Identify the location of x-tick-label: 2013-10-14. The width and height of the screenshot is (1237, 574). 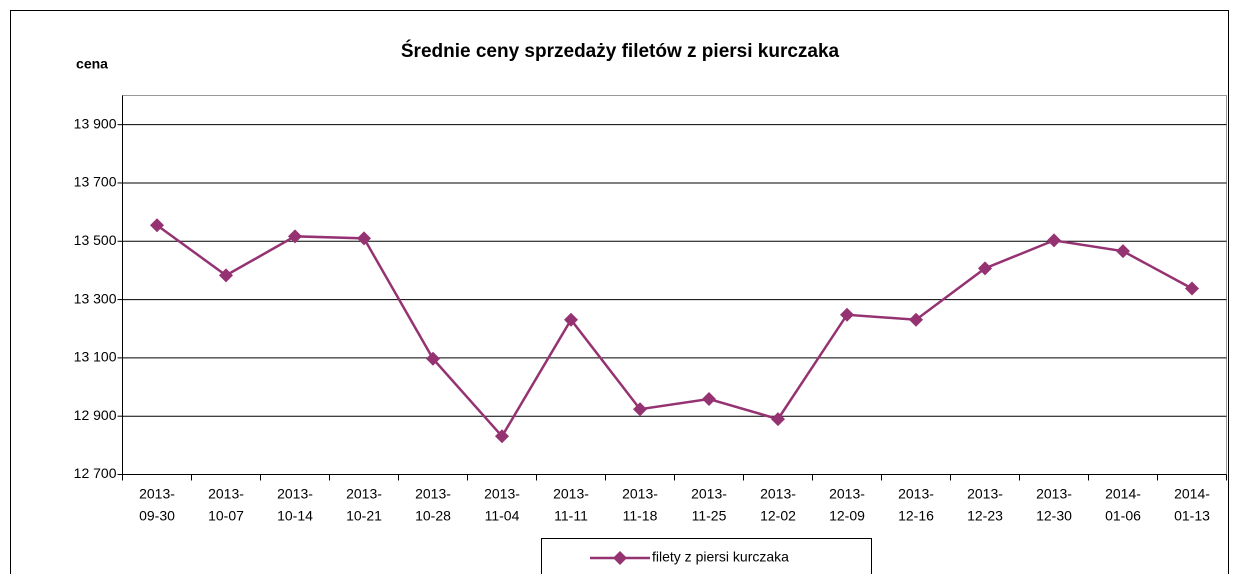
(295, 505).